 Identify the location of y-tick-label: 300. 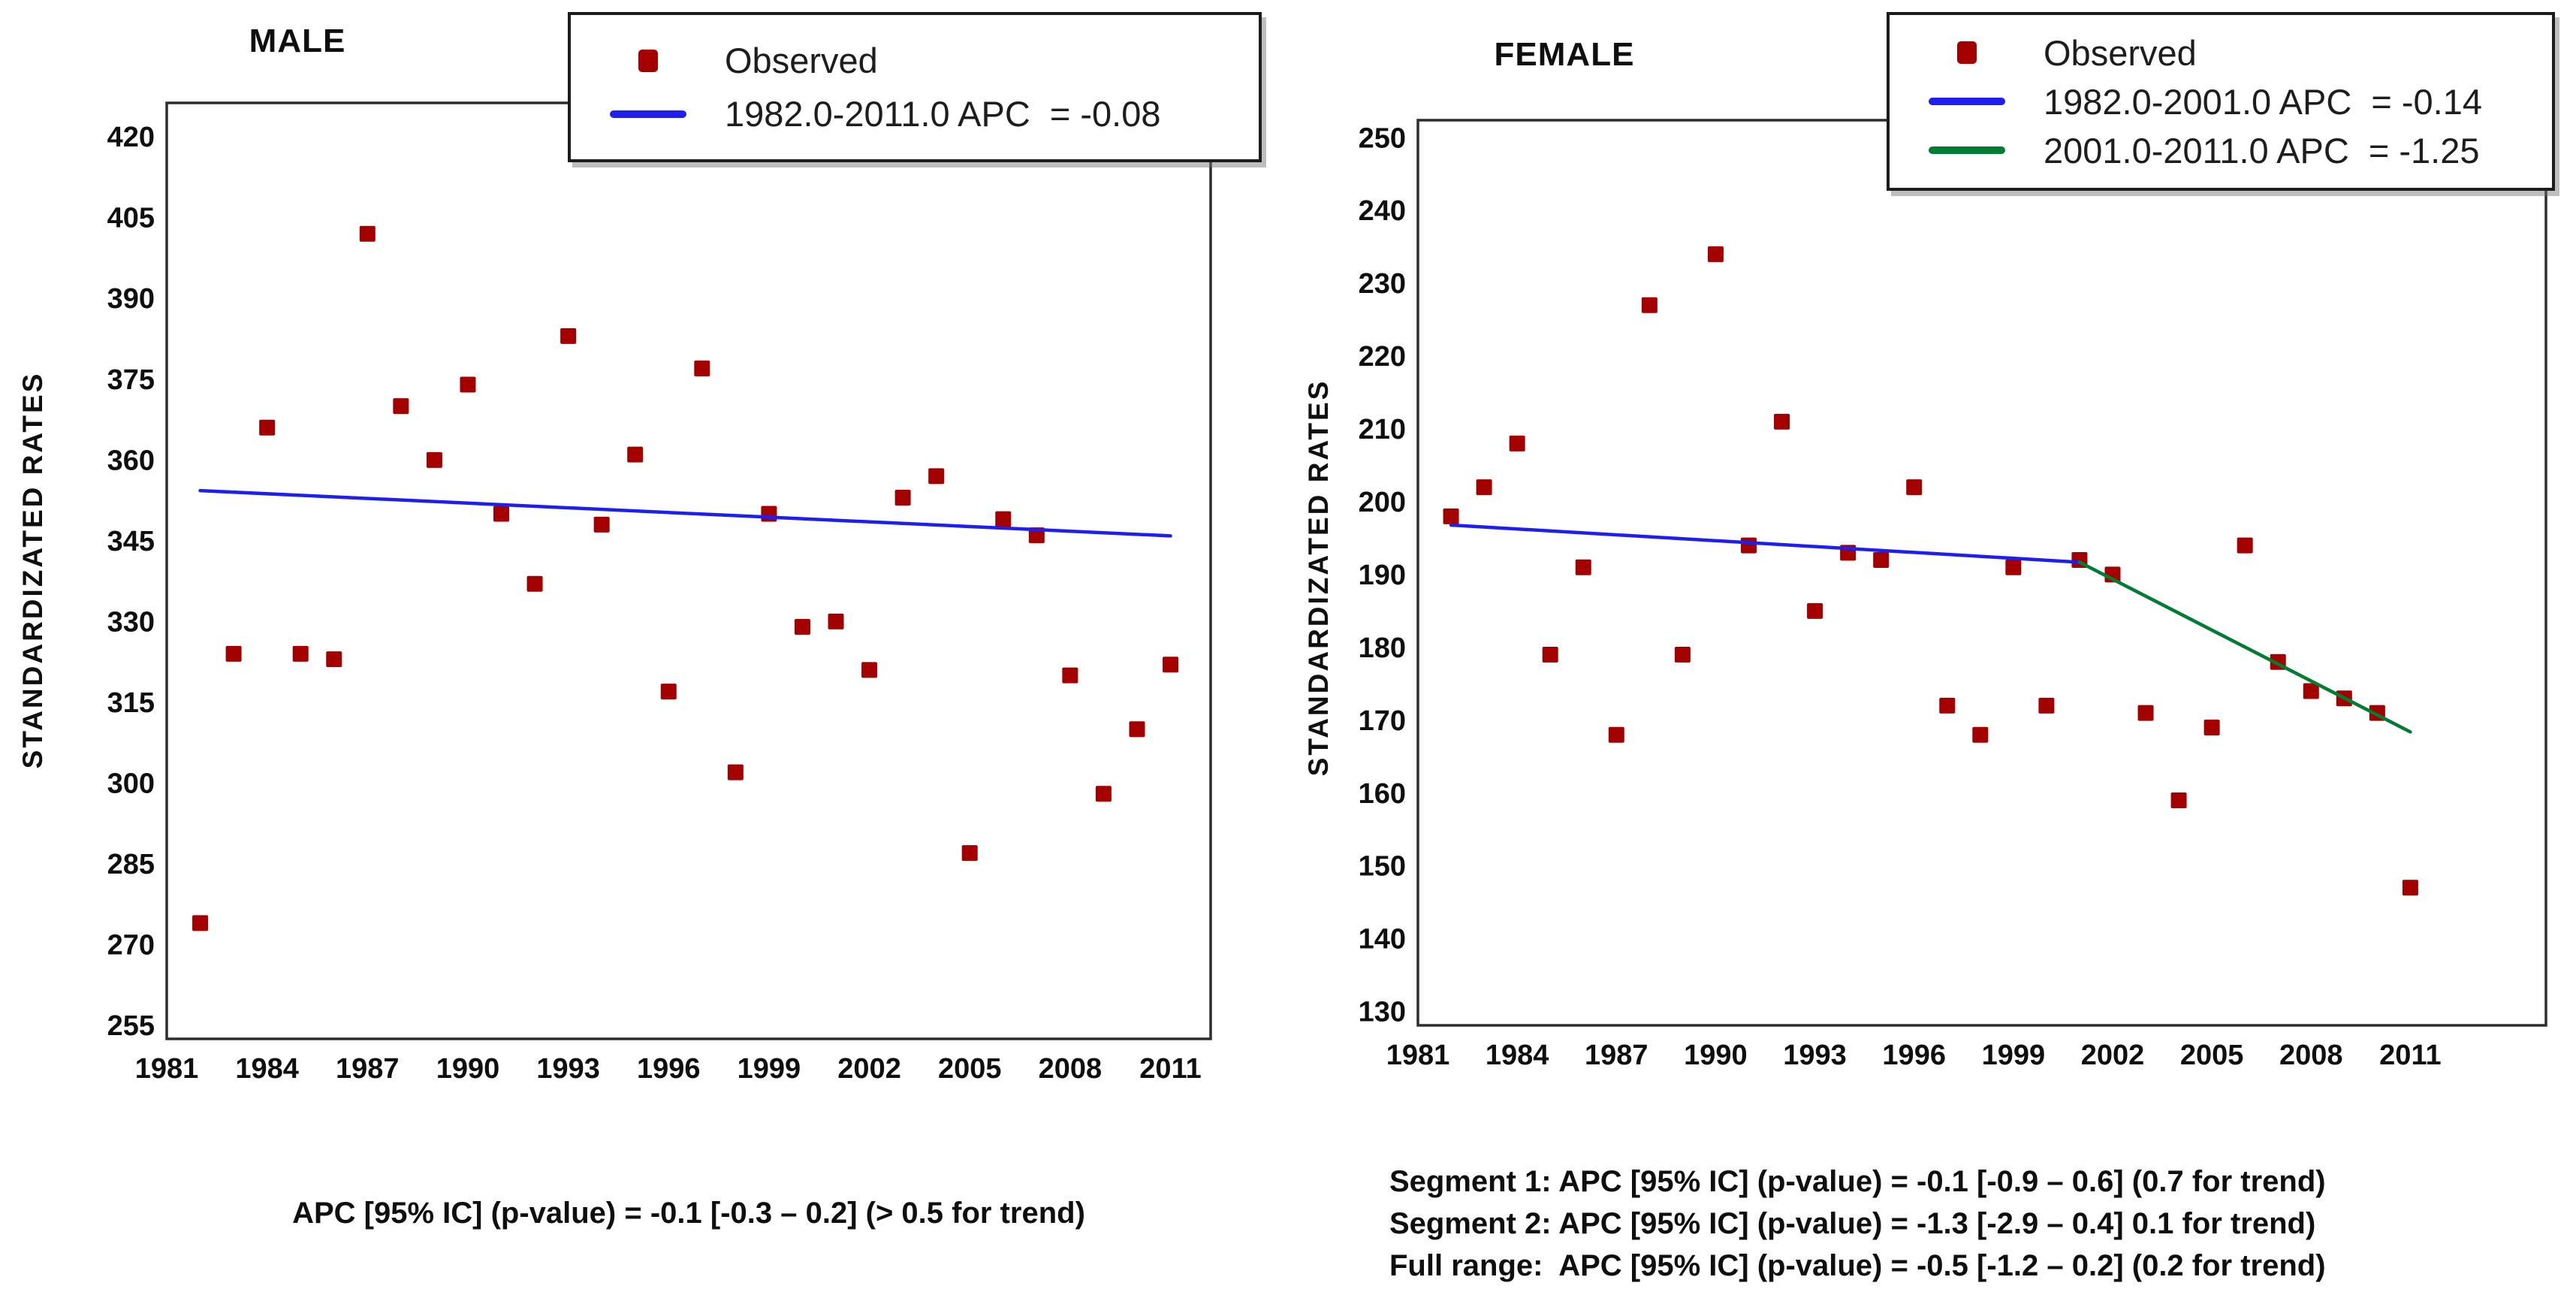
(131, 783).